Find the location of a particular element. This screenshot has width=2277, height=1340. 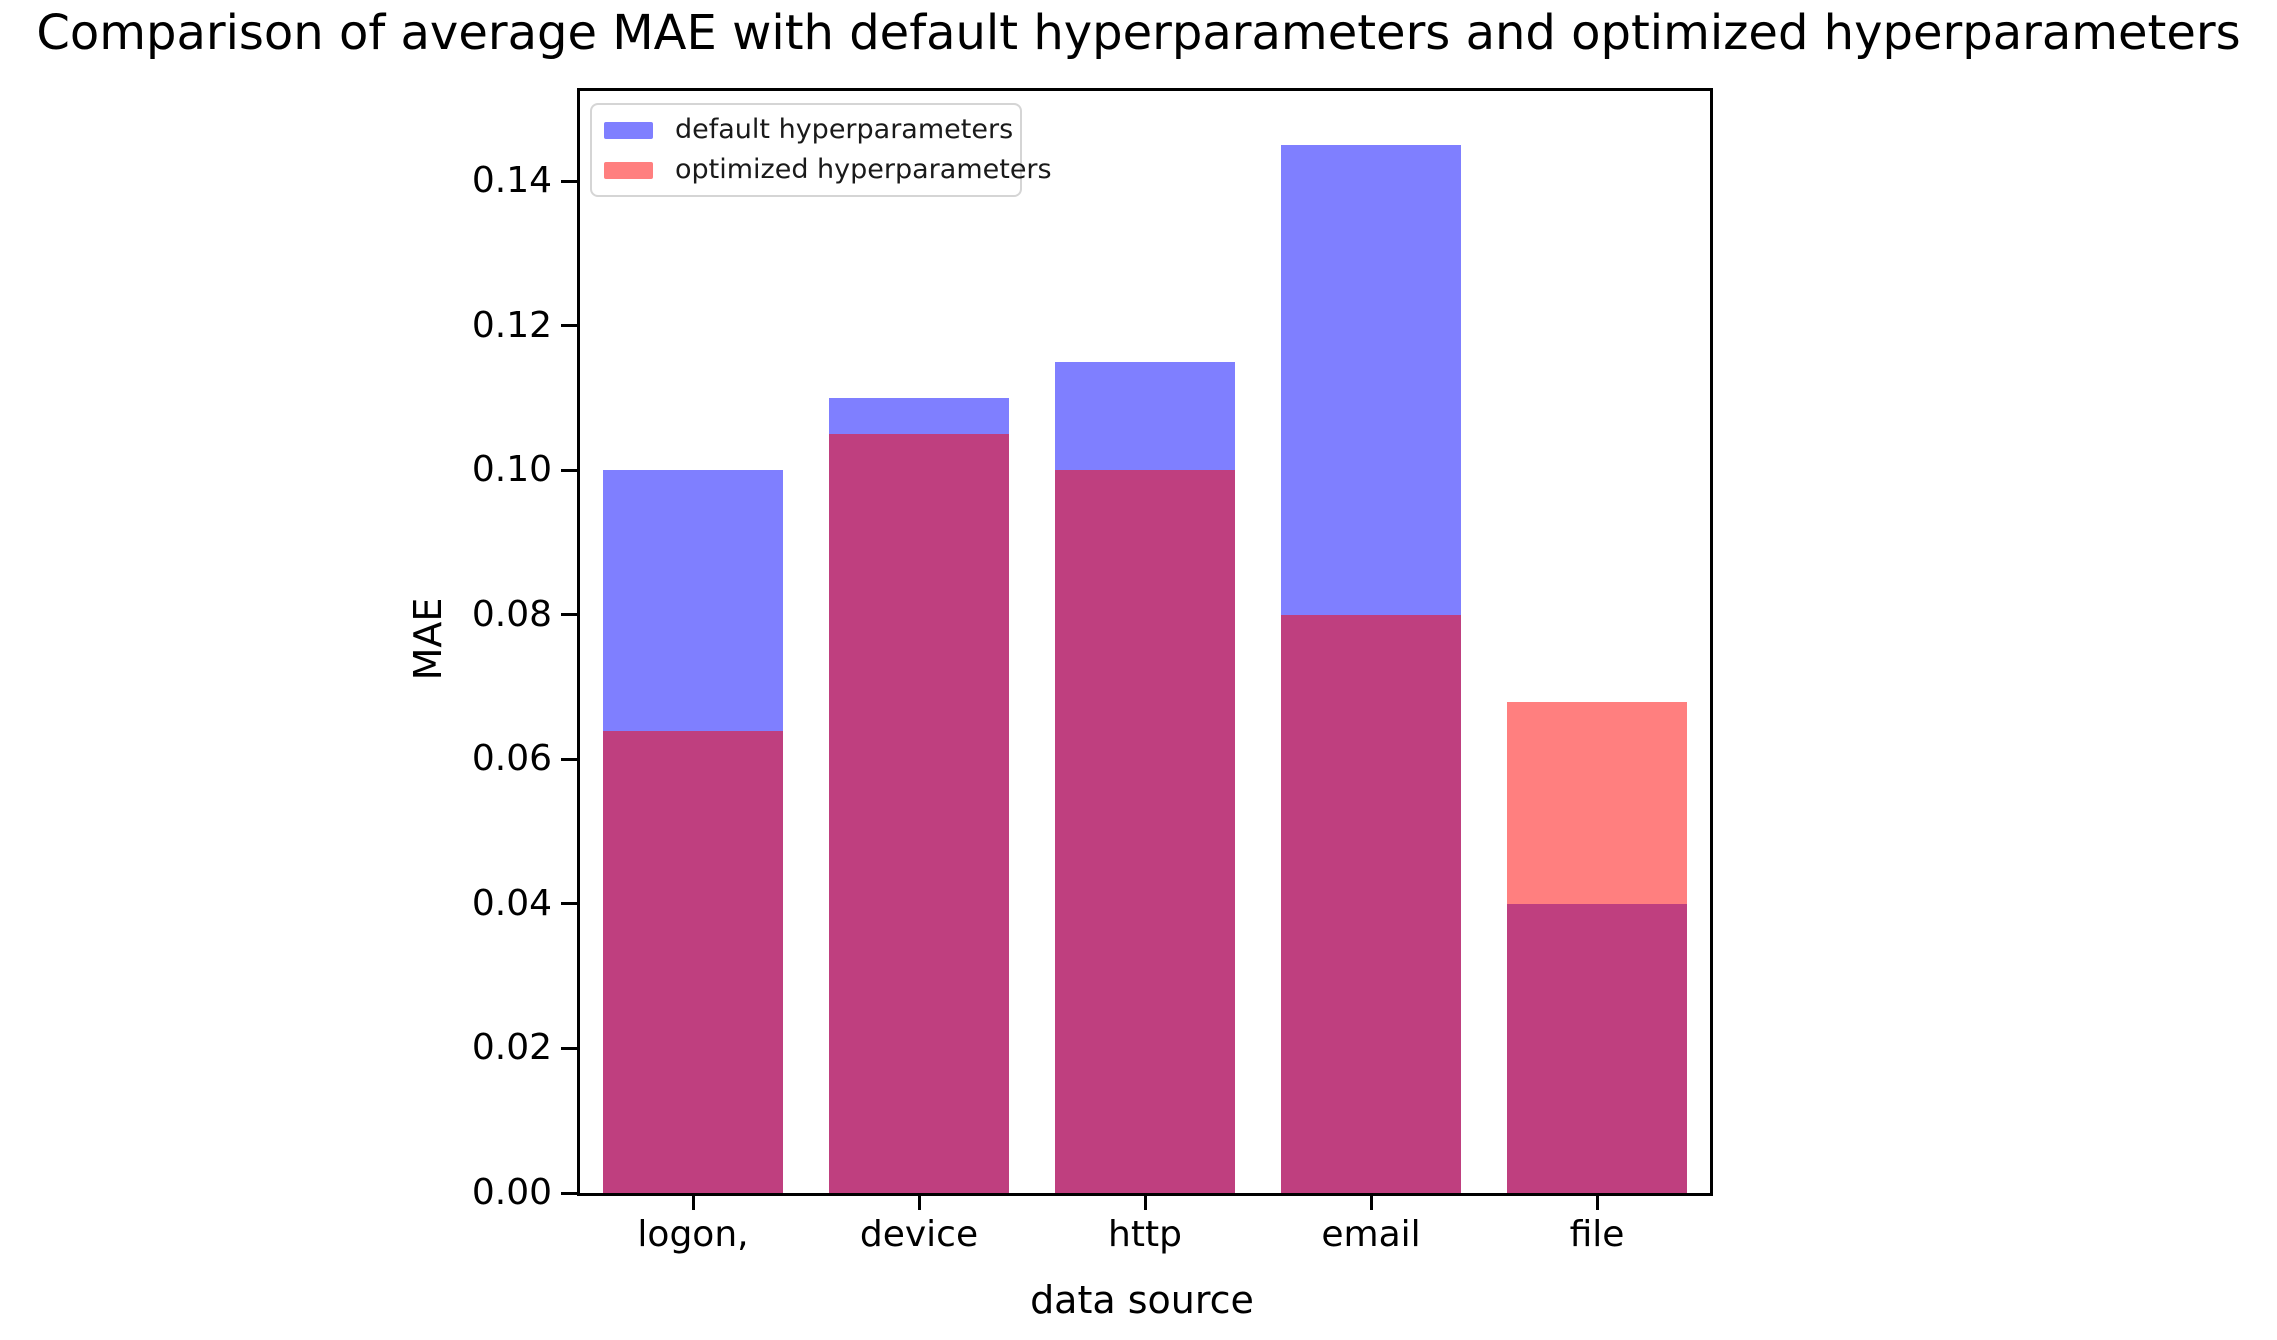

y-tick-label: 0.00 is located at coordinates (511, 1192).